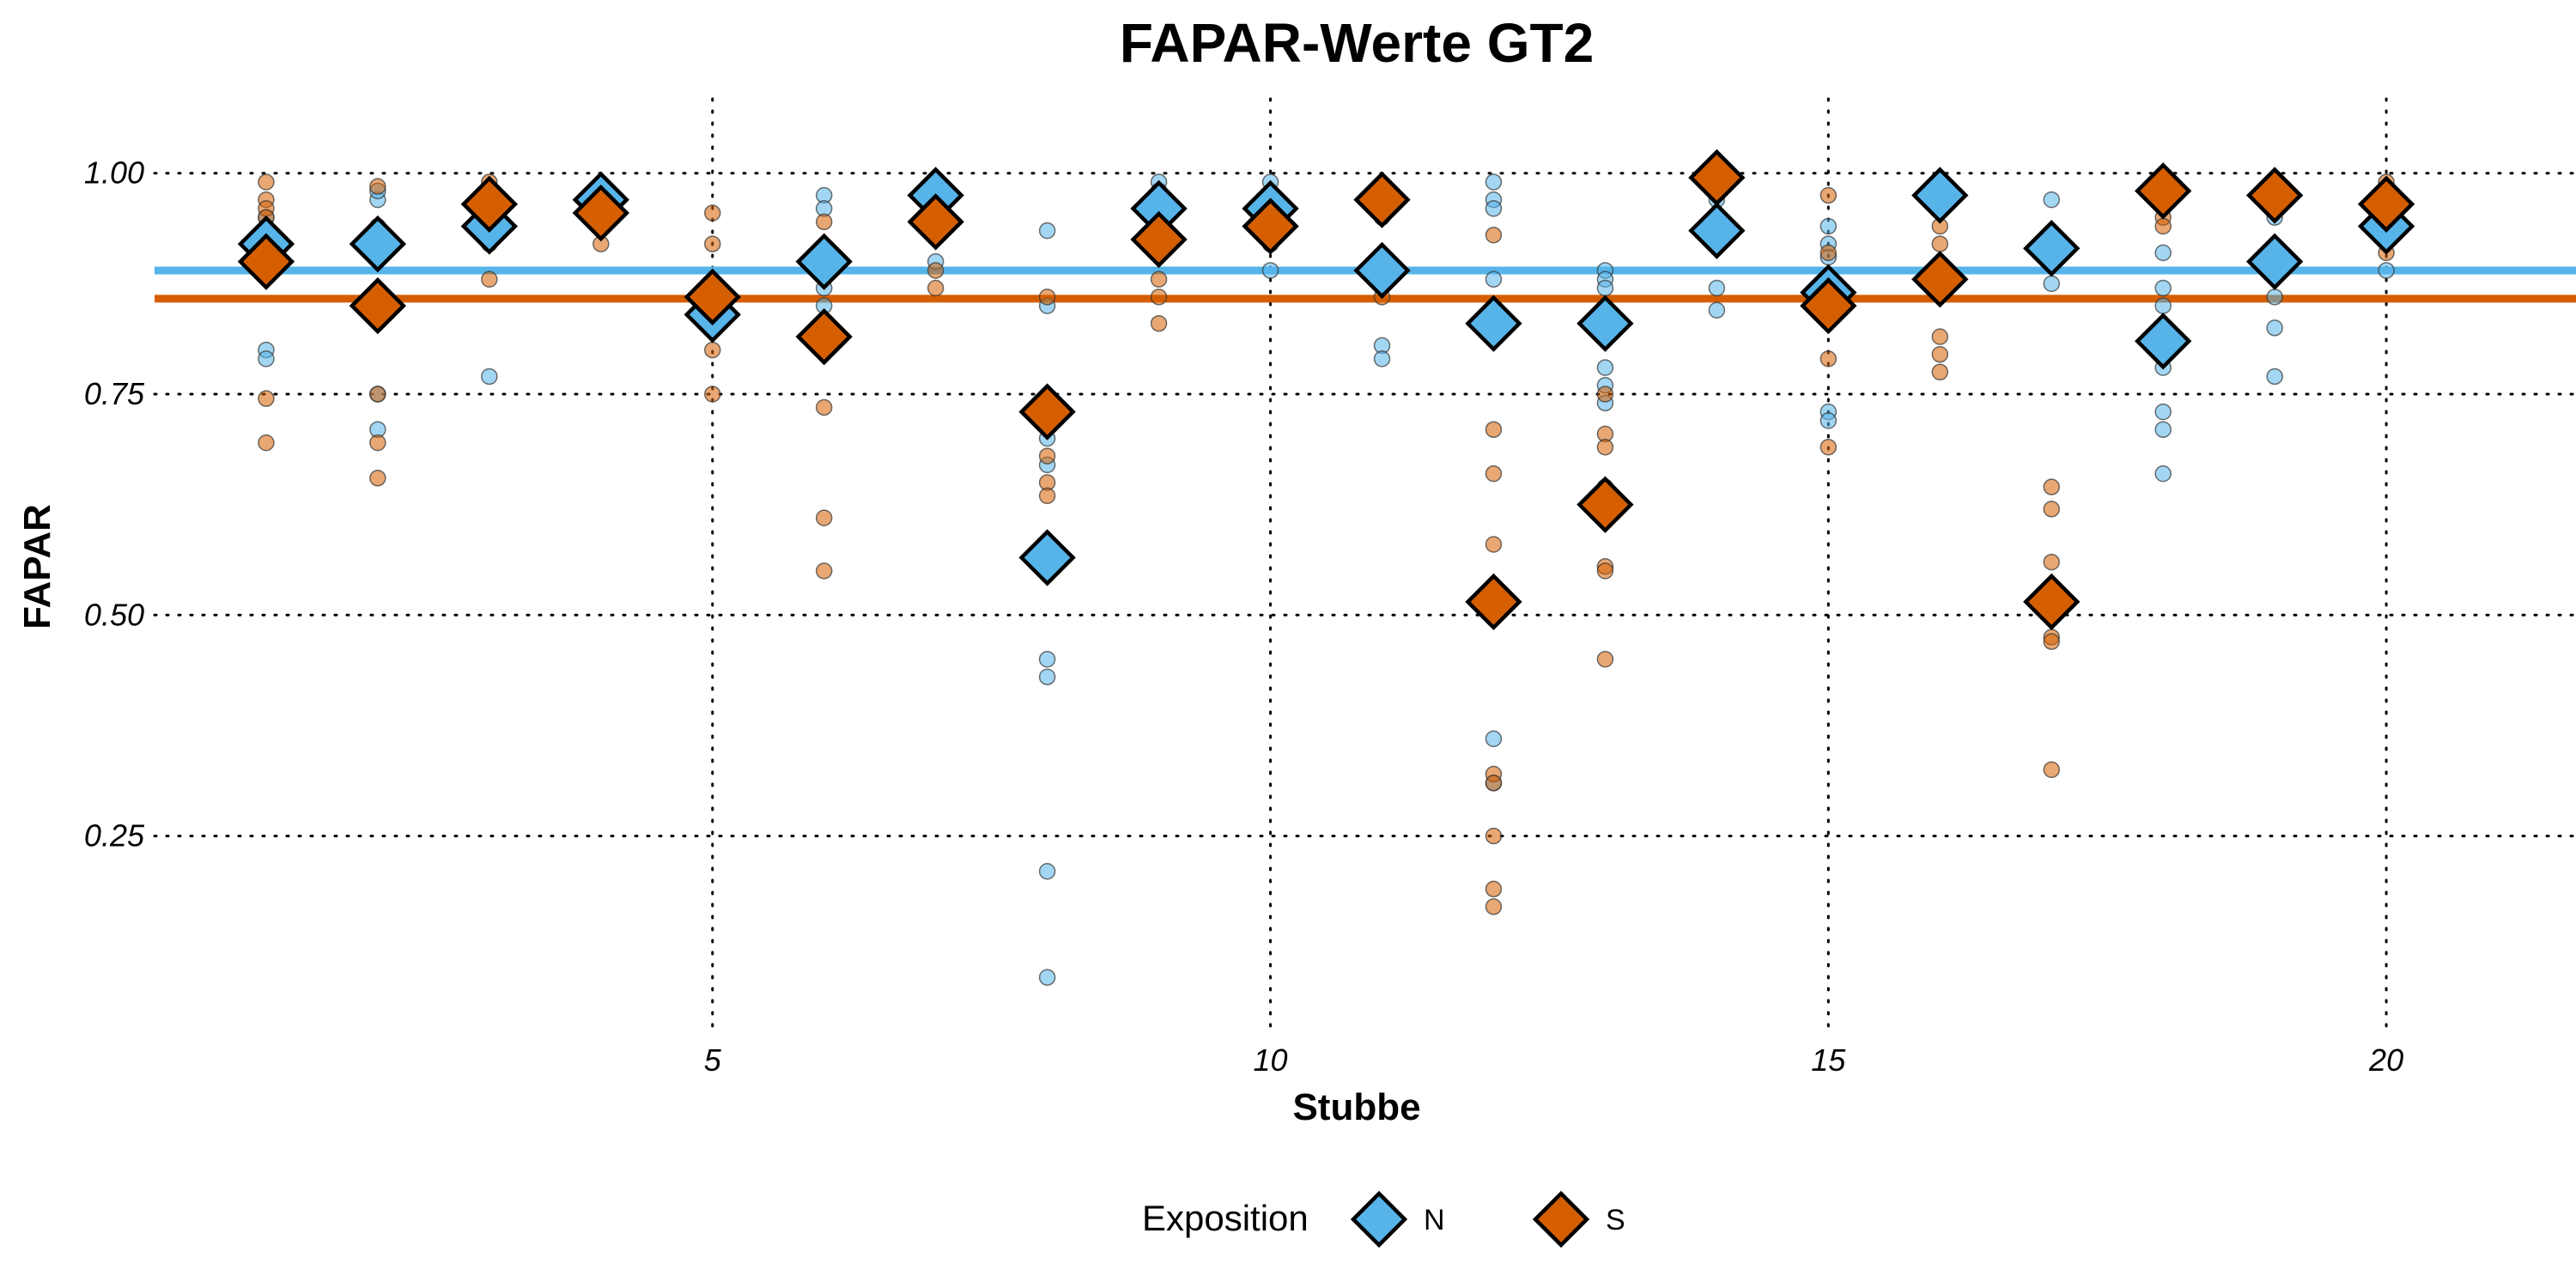  What do you see at coordinates (114, 614) in the screenshot?
I see `y-tick-label: 0.50` at bounding box center [114, 614].